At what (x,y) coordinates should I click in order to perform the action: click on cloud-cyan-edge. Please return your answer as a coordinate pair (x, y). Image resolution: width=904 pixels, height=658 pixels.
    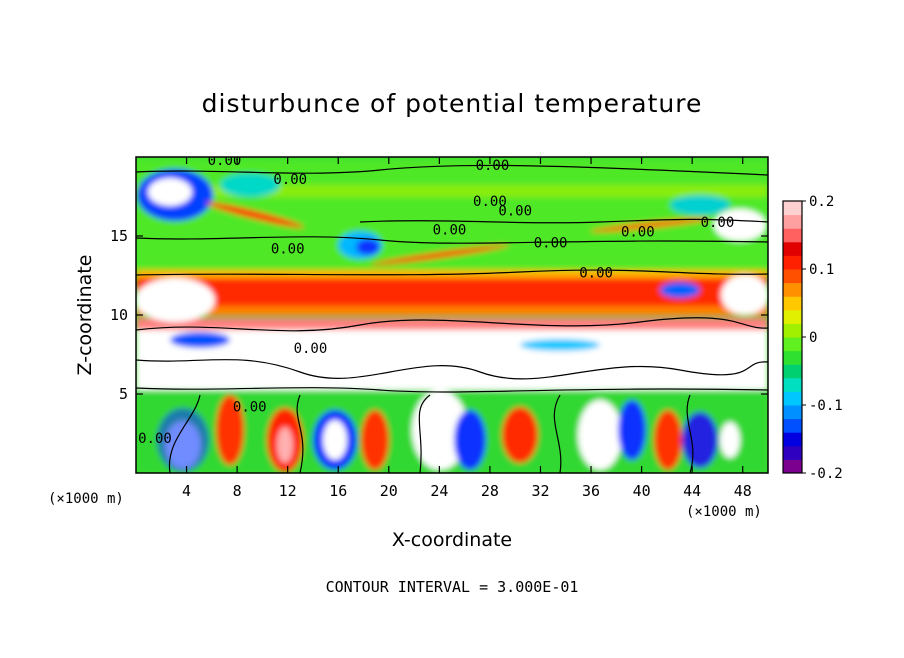
    Looking at the image, I should click on (560, 345).